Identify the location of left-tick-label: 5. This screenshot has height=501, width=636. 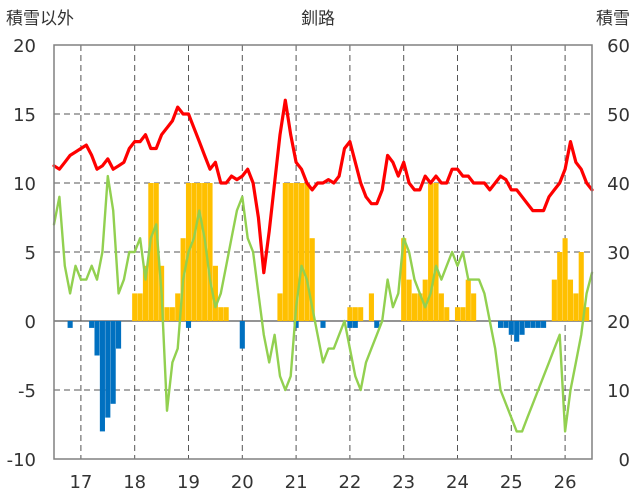
(30, 253).